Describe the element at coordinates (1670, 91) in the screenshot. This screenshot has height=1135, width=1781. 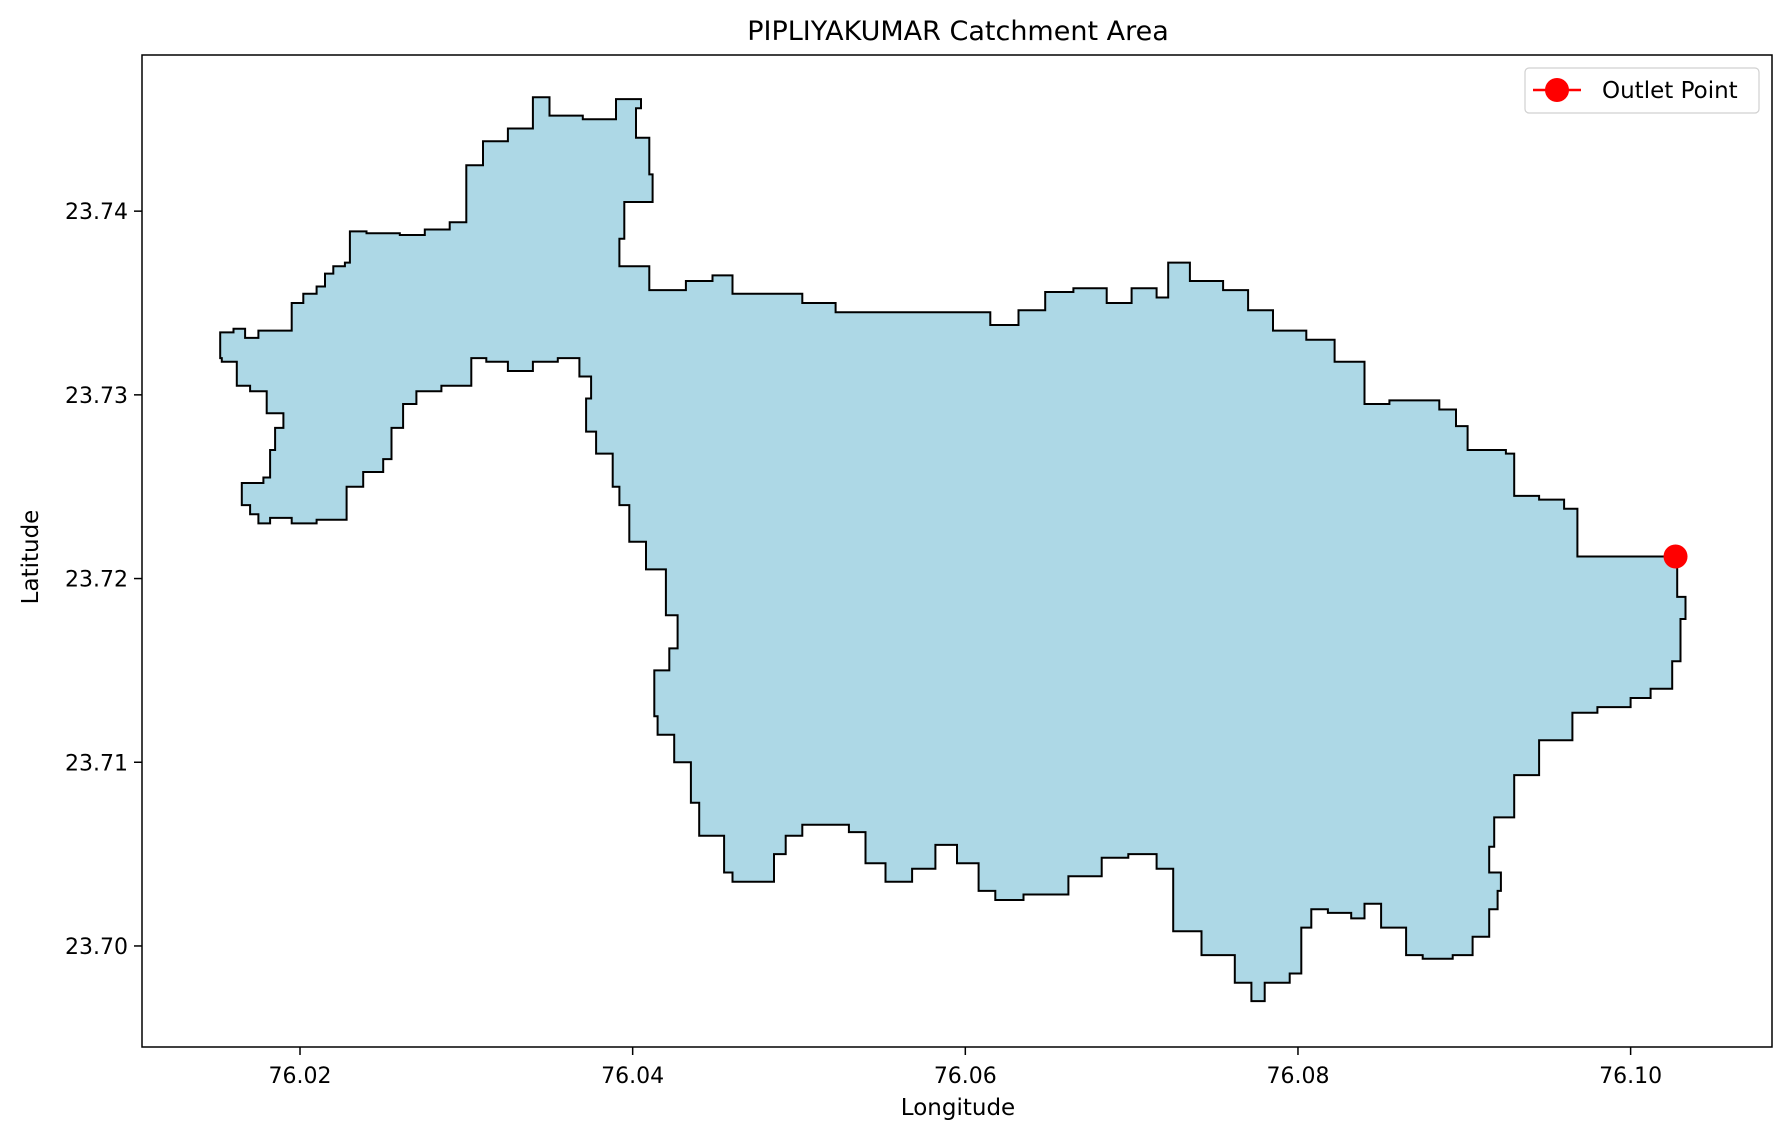
I see `legend-label-outlet: Outlet Point` at that location.